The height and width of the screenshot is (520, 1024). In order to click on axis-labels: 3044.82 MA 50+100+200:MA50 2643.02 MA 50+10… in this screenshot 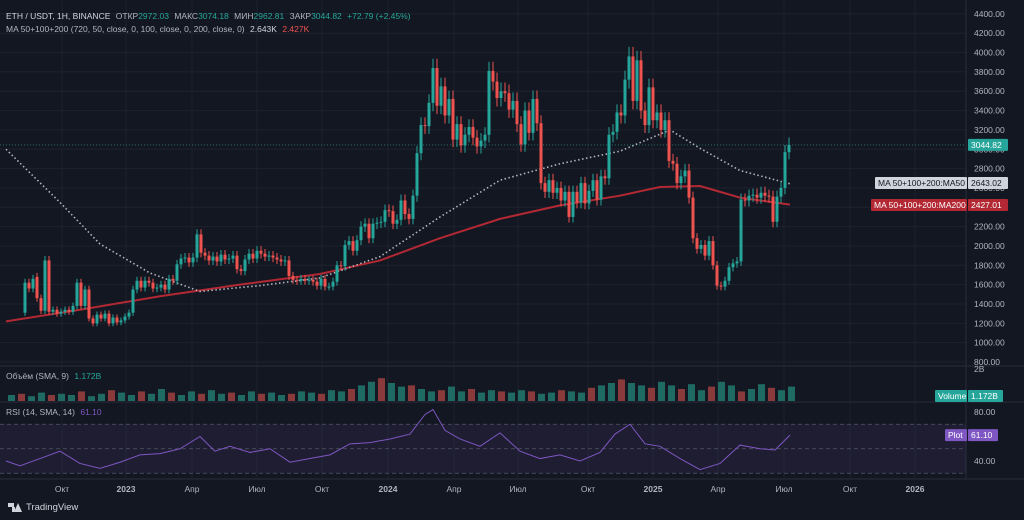, I will do `click(939, 290)`.